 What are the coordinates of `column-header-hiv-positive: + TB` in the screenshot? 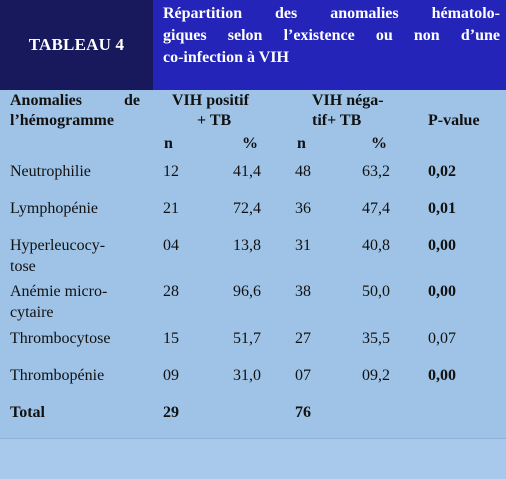 It's located at (214, 120).